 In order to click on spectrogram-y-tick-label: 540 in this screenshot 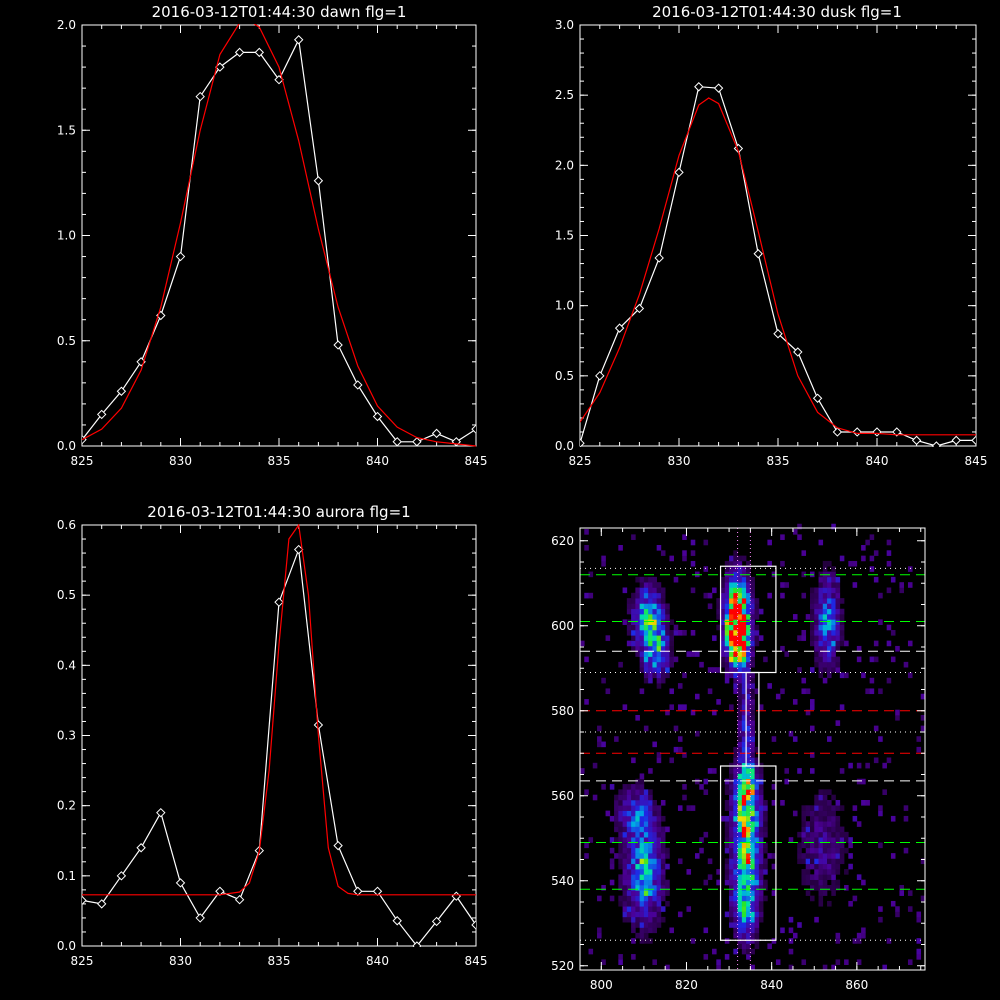, I will do `click(562, 881)`.